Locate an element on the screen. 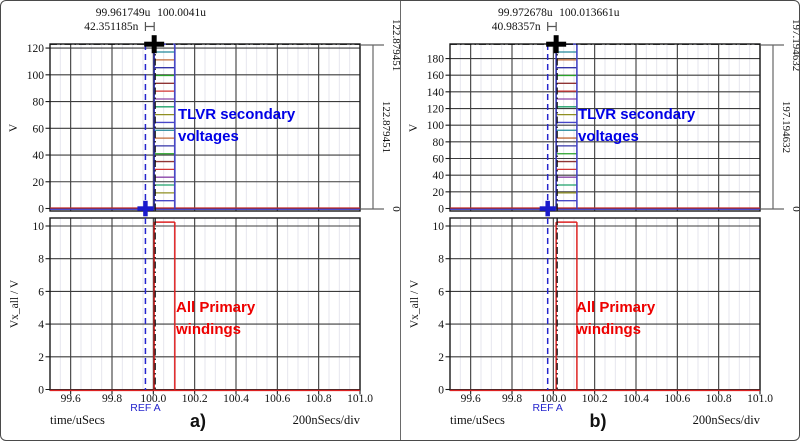  right-scale-top-label: 197.194632 is located at coordinates (795, 45).